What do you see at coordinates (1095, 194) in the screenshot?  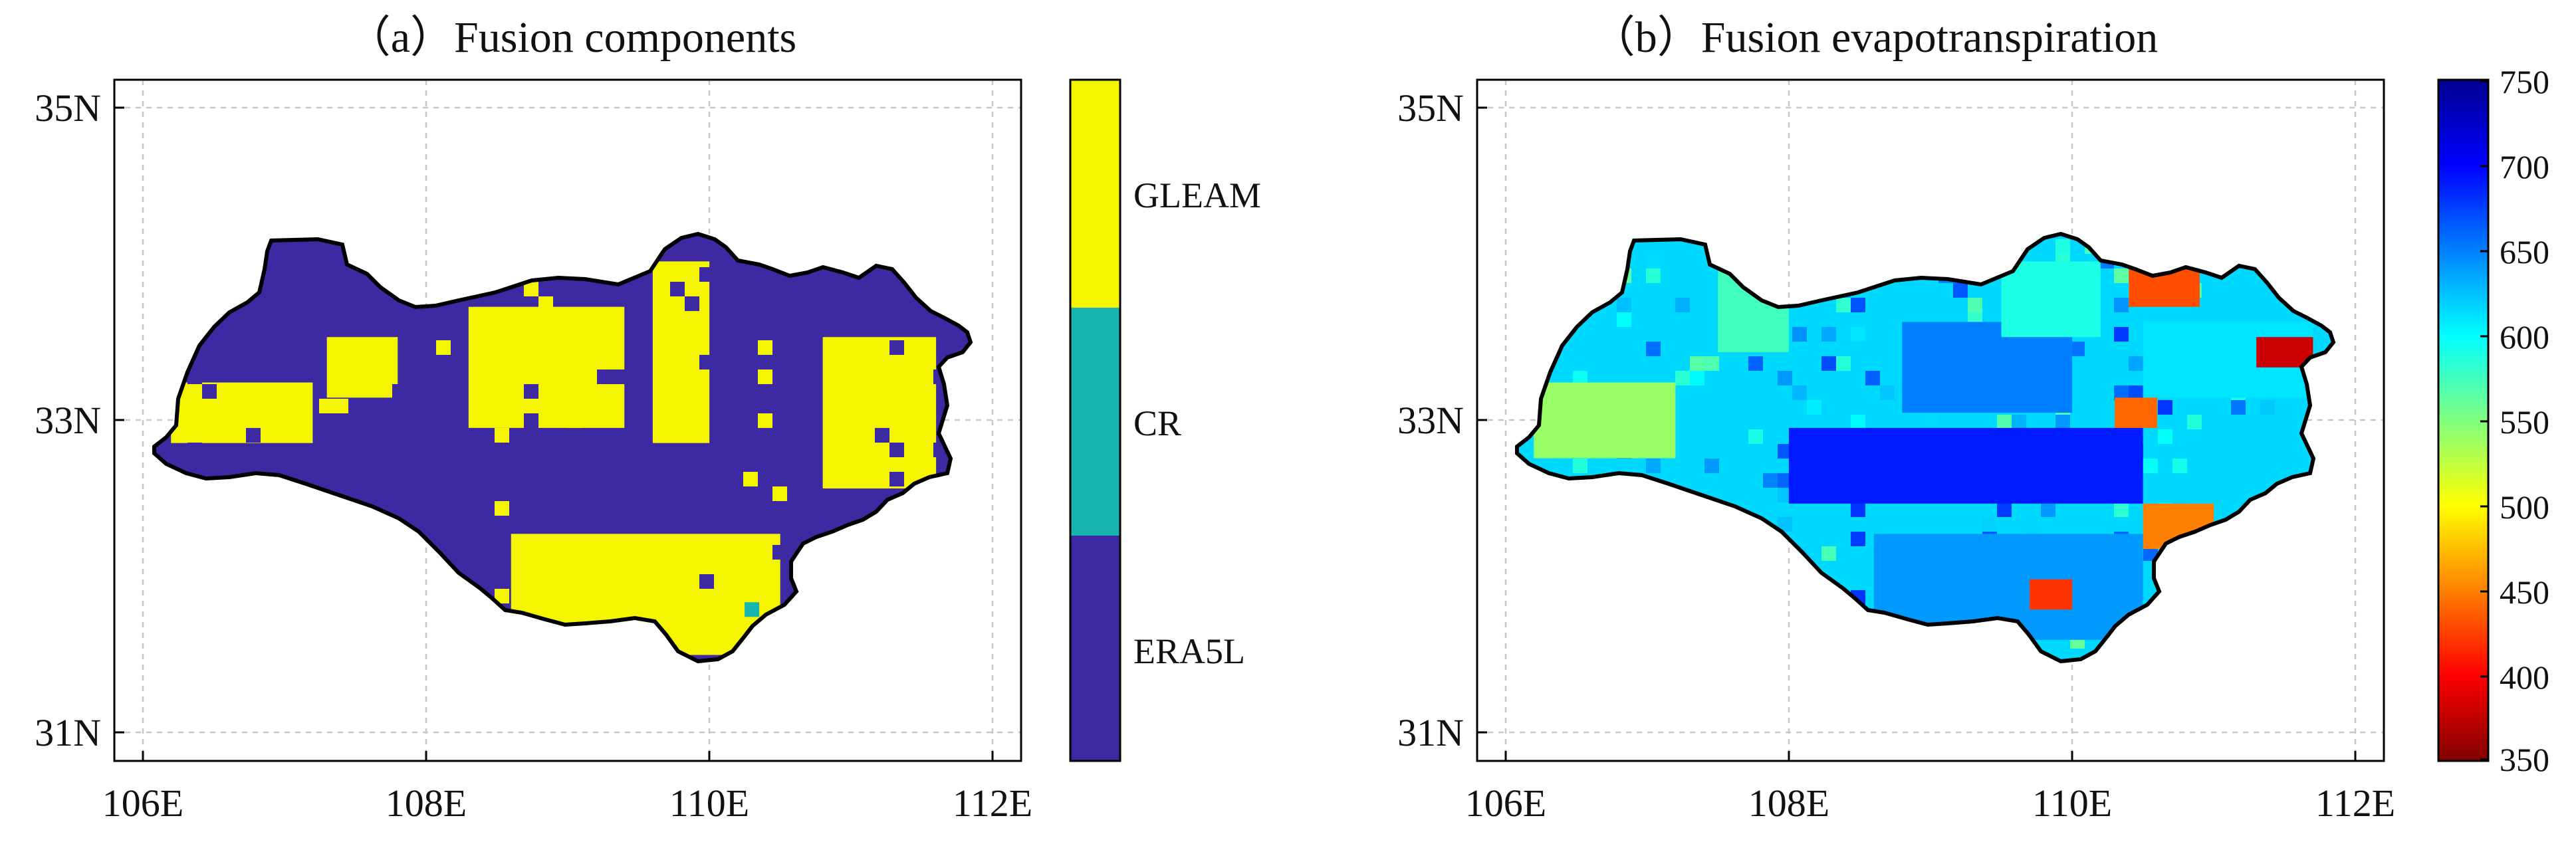 I see `colorbar-swatch-gleam` at bounding box center [1095, 194].